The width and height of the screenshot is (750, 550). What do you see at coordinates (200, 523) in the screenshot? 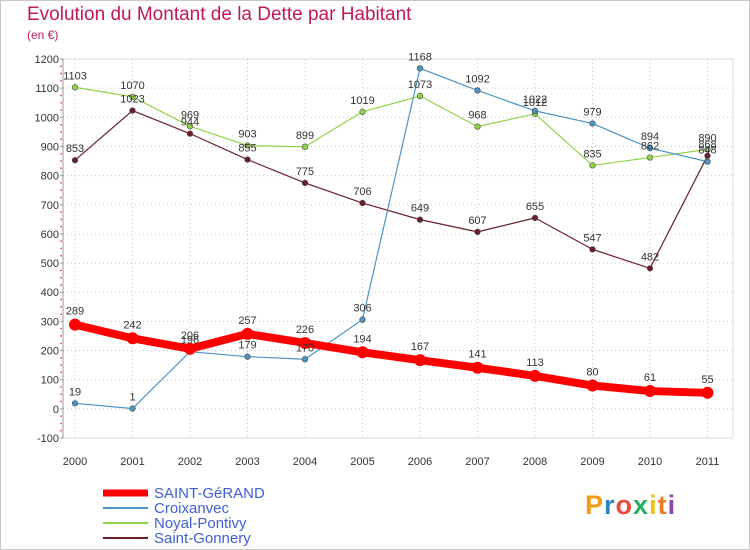
I see `legend-label: Noyal-Pontivy` at bounding box center [200, 523].